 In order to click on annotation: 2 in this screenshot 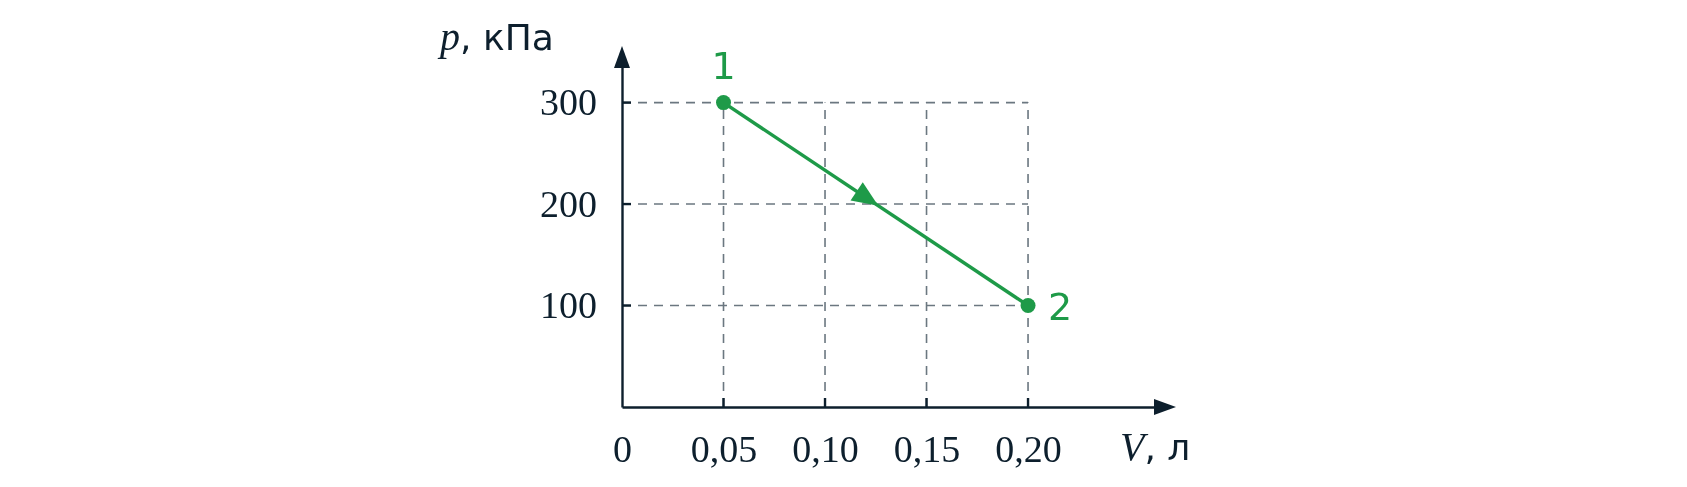, I will do `click(1060, 306)`.